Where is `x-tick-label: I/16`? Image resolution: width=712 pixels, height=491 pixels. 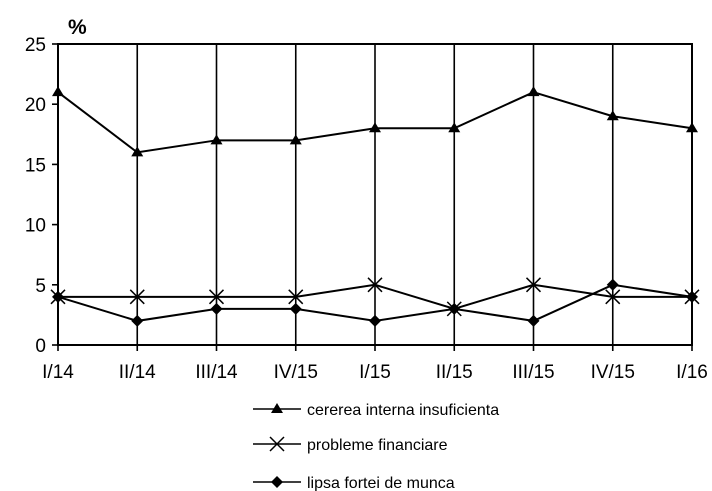 x-tick-label: I/16 is located at coordinates (692, 372).